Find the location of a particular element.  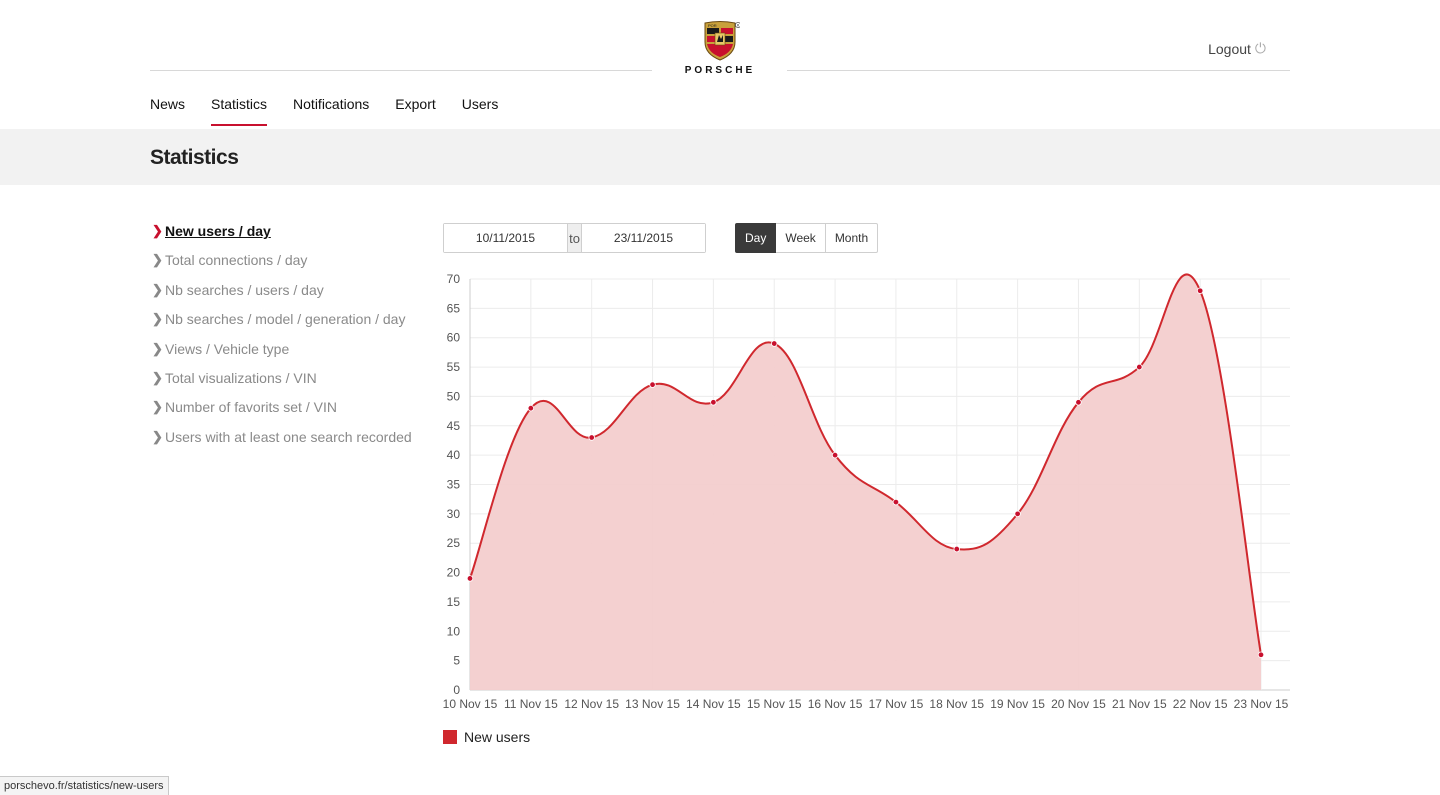

y-tick-label: 0 is located at coordinates (456, 690).